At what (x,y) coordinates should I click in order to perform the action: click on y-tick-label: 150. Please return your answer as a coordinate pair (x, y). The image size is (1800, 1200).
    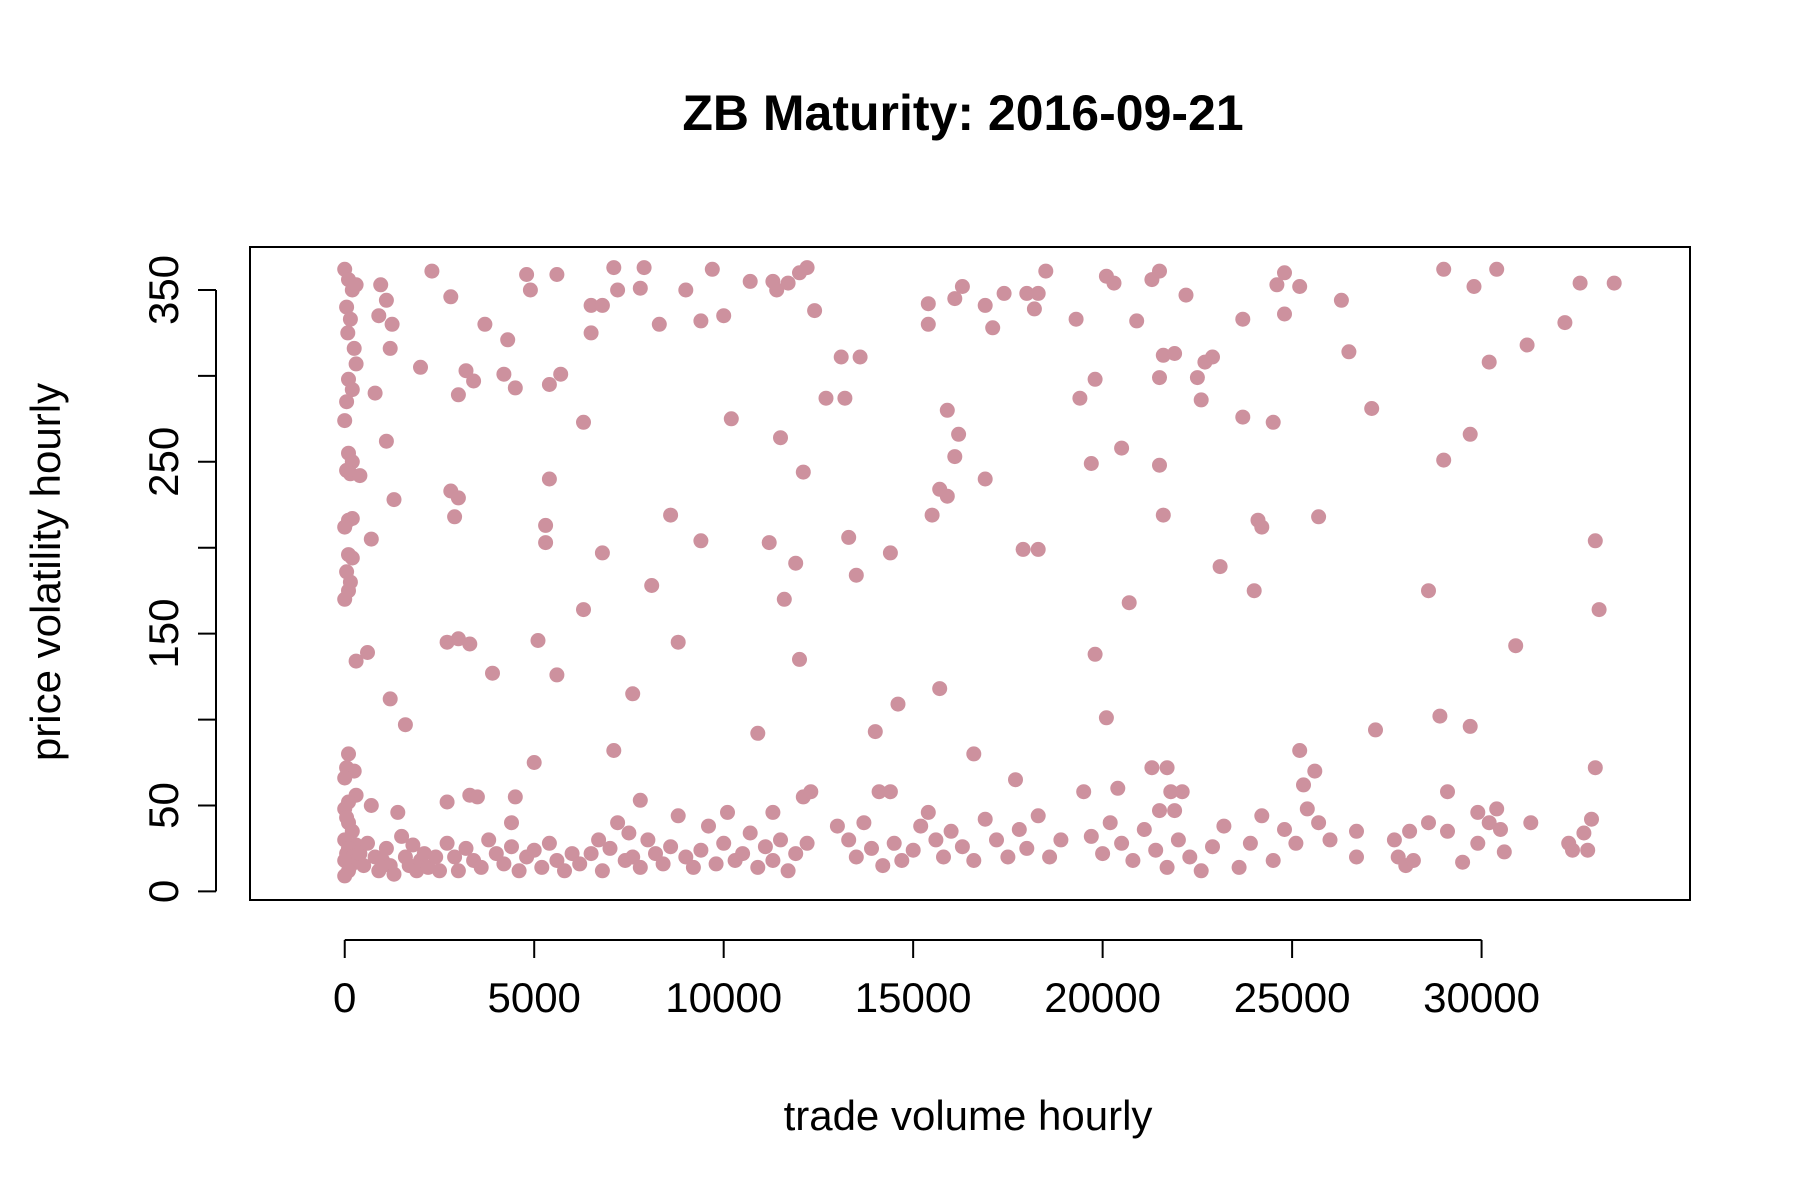
    Looking at the image, I should click on (163, 634).